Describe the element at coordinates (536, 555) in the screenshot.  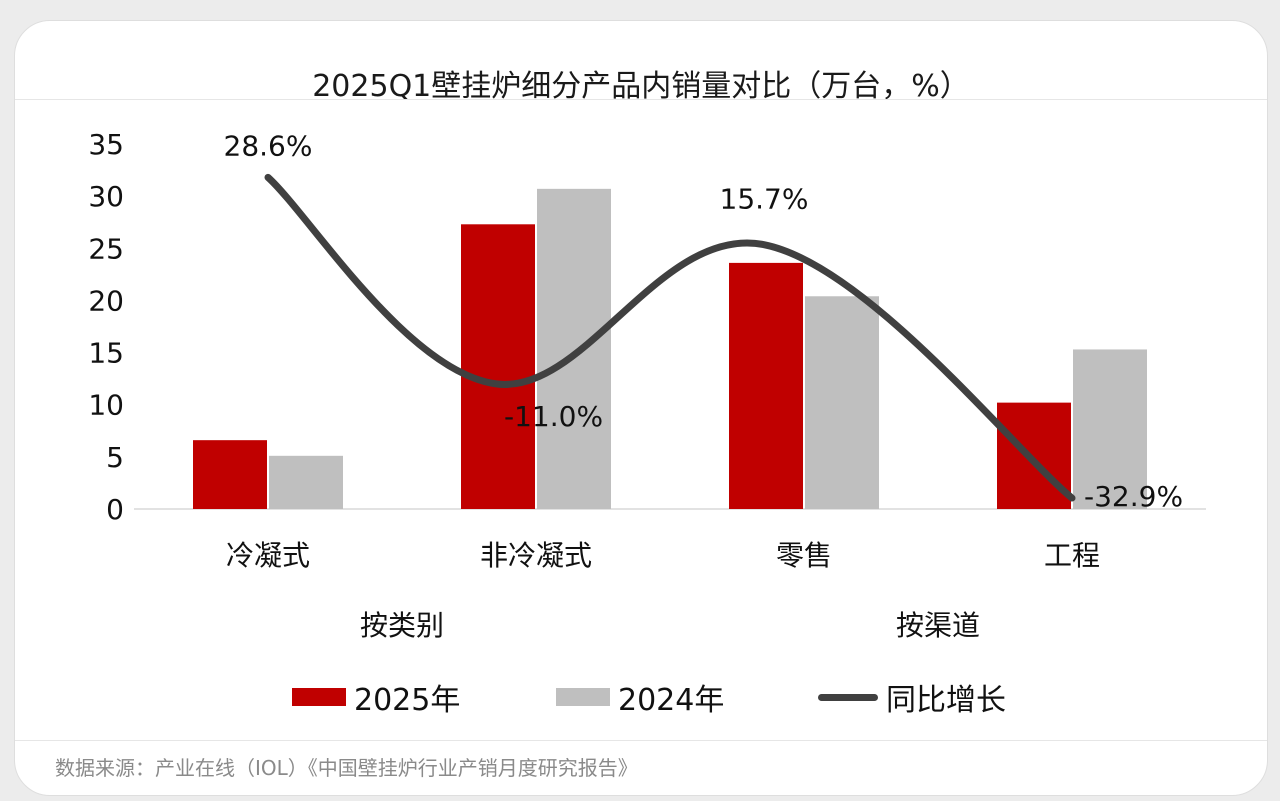
I see `x-tick-label: 非冷凝式` at that location.